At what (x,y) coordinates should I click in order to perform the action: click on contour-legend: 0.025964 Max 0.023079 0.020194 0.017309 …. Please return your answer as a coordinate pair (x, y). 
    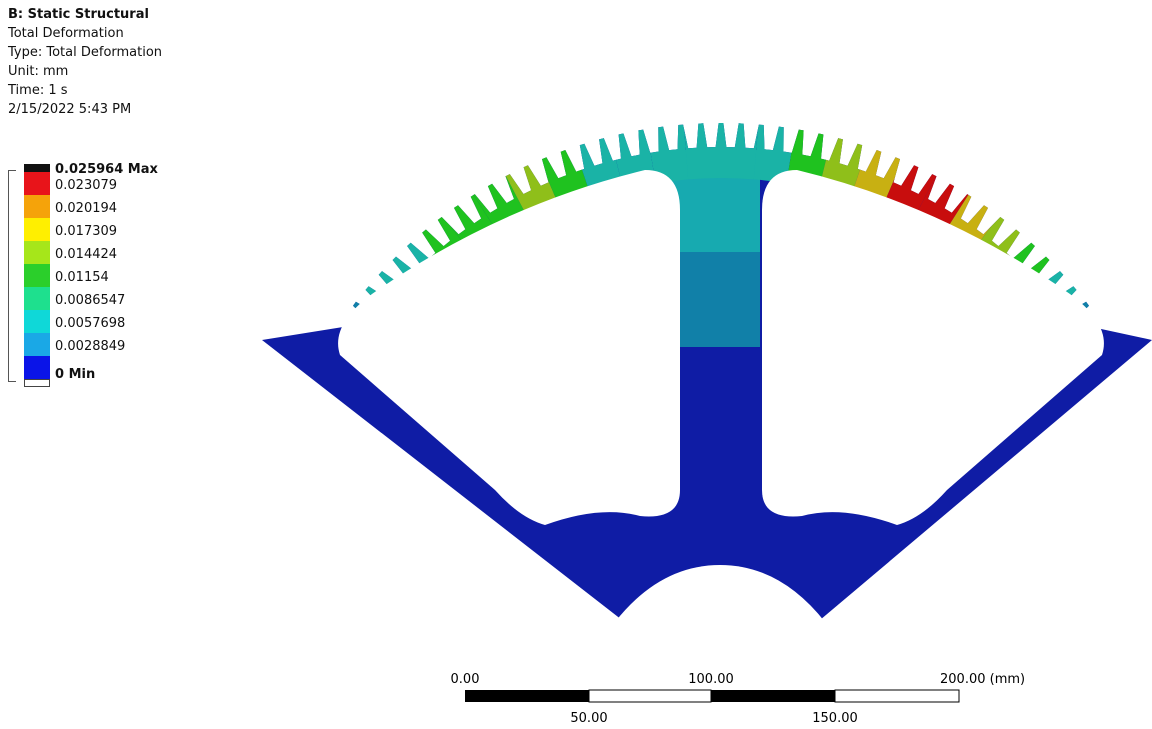
    Looking at the image, I should click on (98, 274).